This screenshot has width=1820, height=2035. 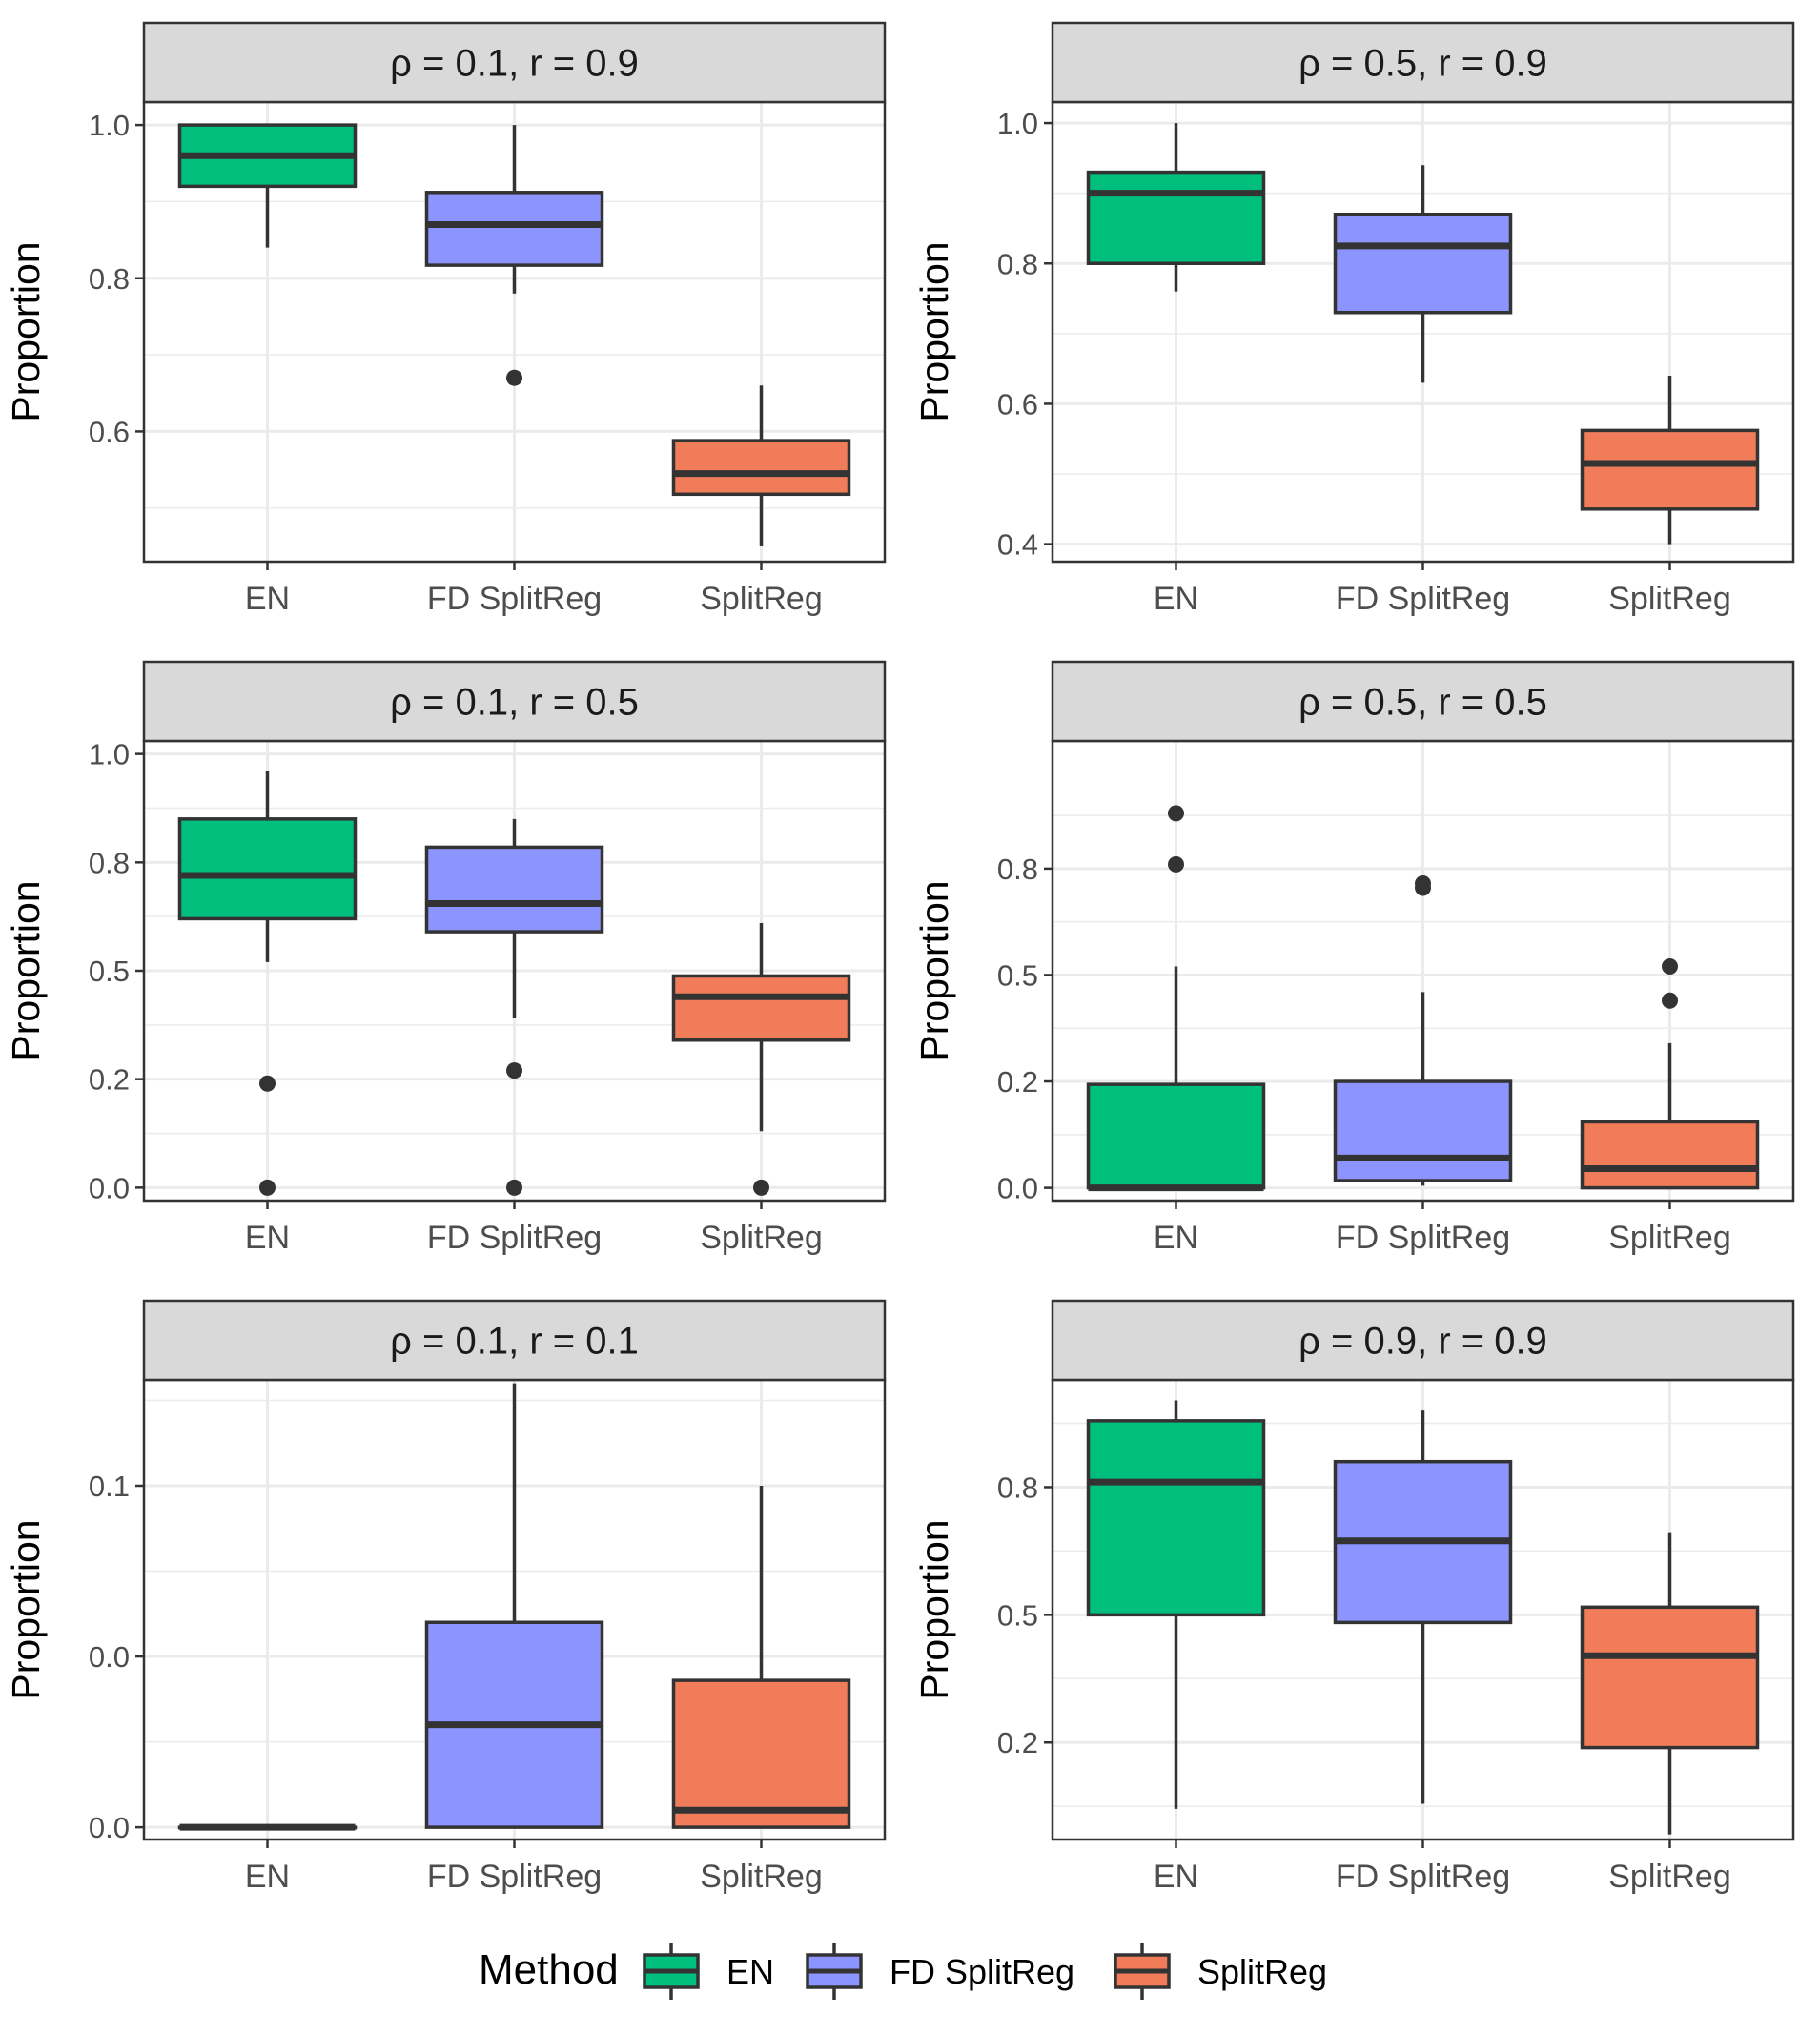 What do you see at coordinates (1018, 404) in the screenshot?
I see `y-tick-label: 0.6` at bounding box center [1018, 404].